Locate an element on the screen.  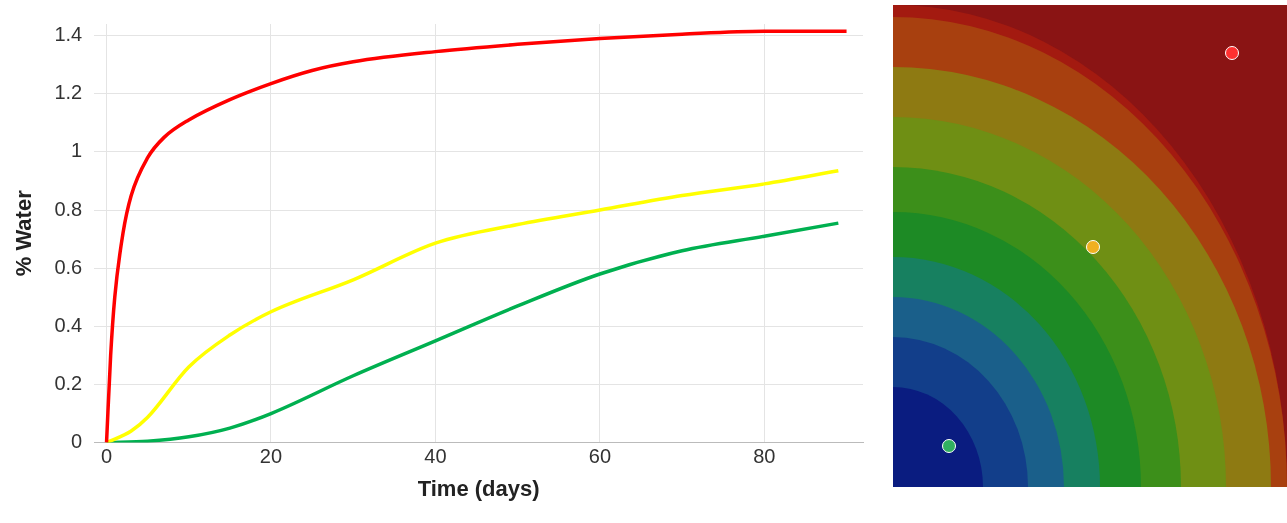
x-tick-label: 0 is located at coordinates (106, 456).